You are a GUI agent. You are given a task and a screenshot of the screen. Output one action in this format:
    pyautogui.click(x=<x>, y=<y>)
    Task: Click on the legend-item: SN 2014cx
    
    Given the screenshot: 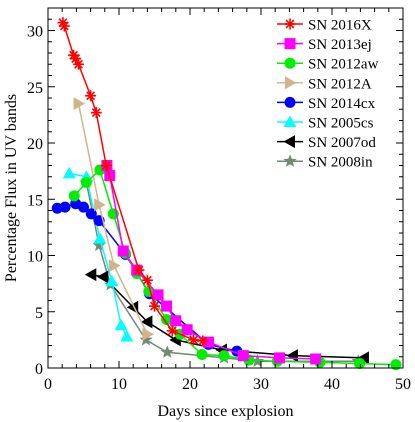 What is the action you would take?
    pyautogui.click(x=326, y=104)
    